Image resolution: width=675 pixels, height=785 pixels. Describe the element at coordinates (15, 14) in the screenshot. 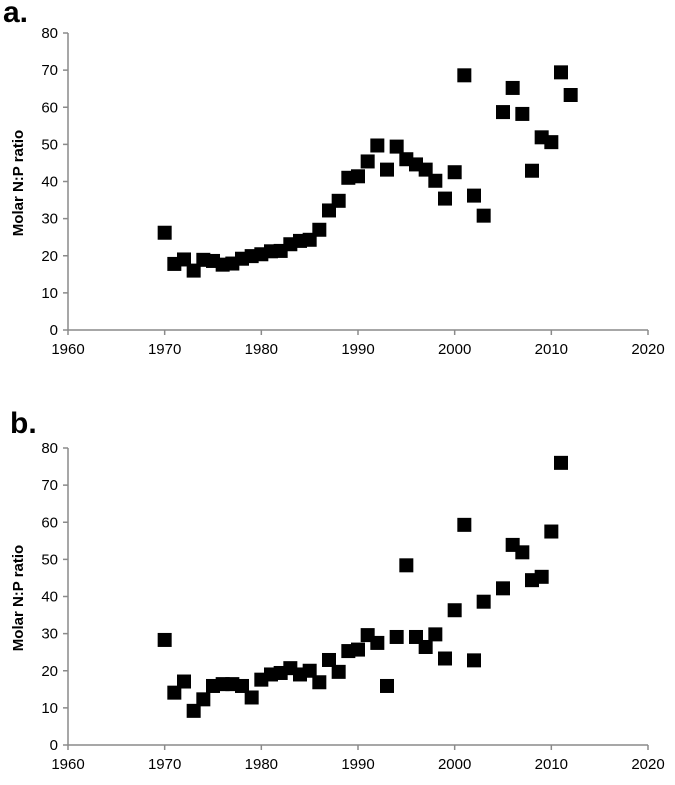

I see `panel-a-label: a.` at that location.